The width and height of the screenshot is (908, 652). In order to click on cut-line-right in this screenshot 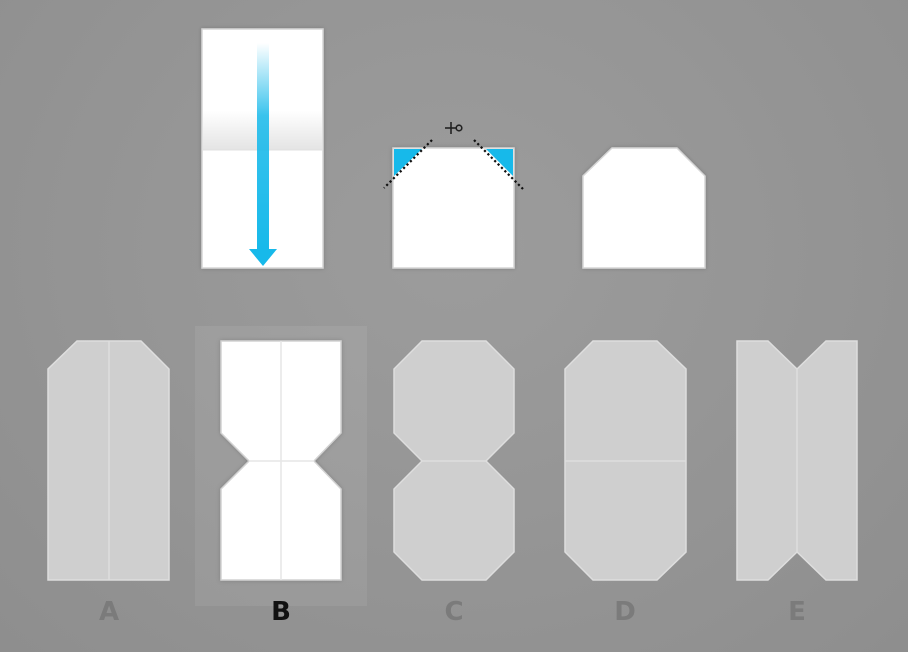, I will do `click(498, 164)`.